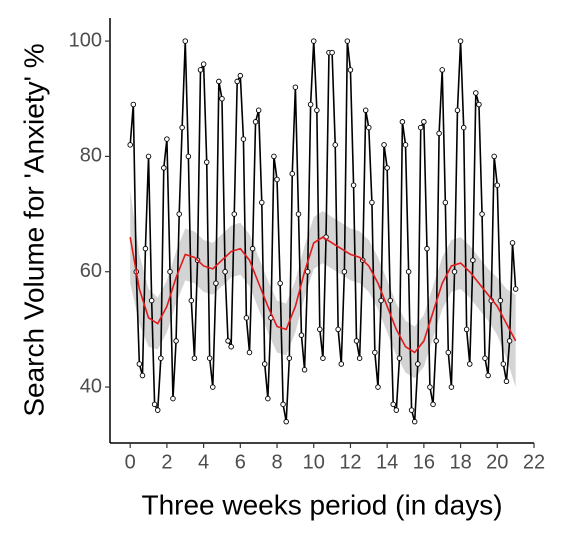 This screenshot has height=533, width=570. Describe the element at coordinates (166, 462) in the screenshot. I see `x-tick-label: 2` at that location.